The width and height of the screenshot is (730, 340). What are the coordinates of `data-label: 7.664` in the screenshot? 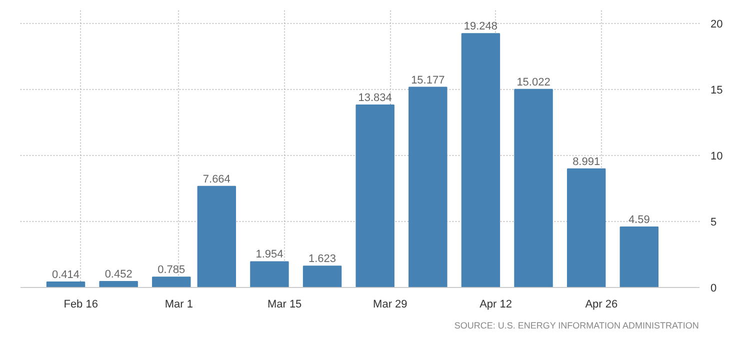 It's located at (216, 179).